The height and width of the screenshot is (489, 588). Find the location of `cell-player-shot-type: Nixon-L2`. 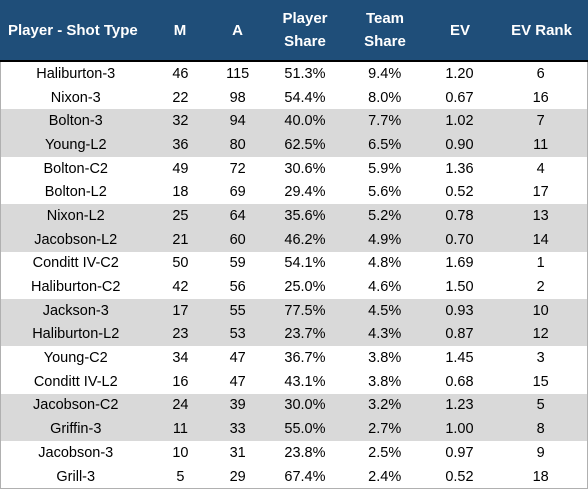

cell-player-shot-type: Nixon-L2 is located at coordinates (75, 215).